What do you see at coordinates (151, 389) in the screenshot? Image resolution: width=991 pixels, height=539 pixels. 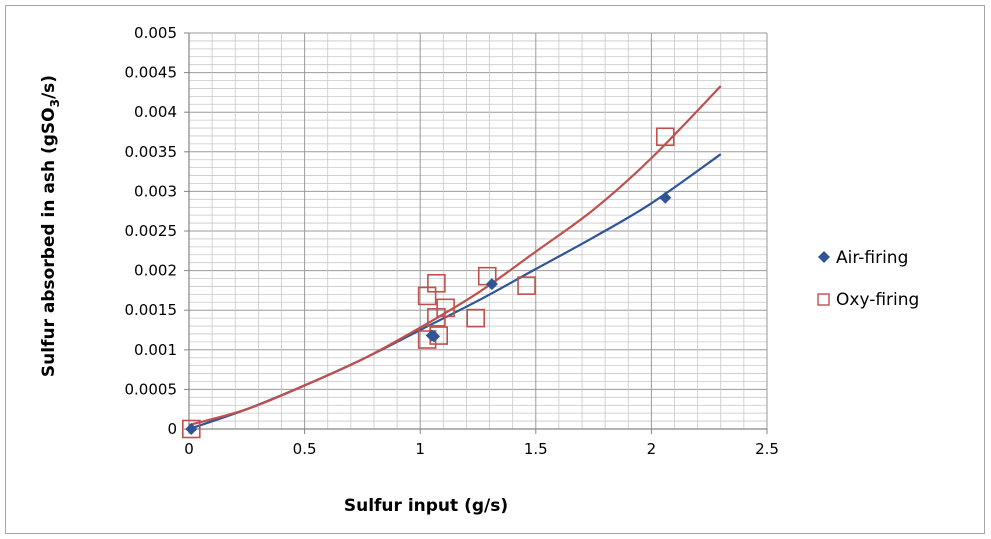 I see `y-tick-label: 0.0005` at bounding box center [151, 389].